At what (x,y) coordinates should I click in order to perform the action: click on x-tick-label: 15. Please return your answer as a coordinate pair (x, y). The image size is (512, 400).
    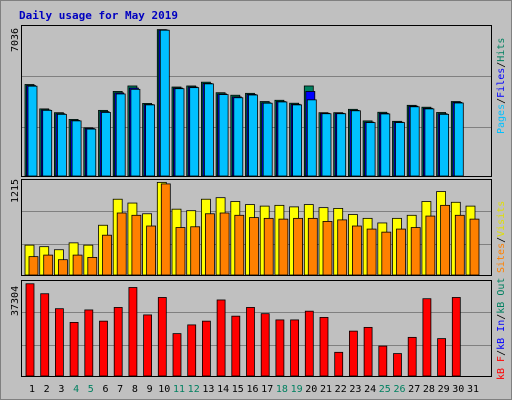
    Looking at the image, I should click on (238, 389).